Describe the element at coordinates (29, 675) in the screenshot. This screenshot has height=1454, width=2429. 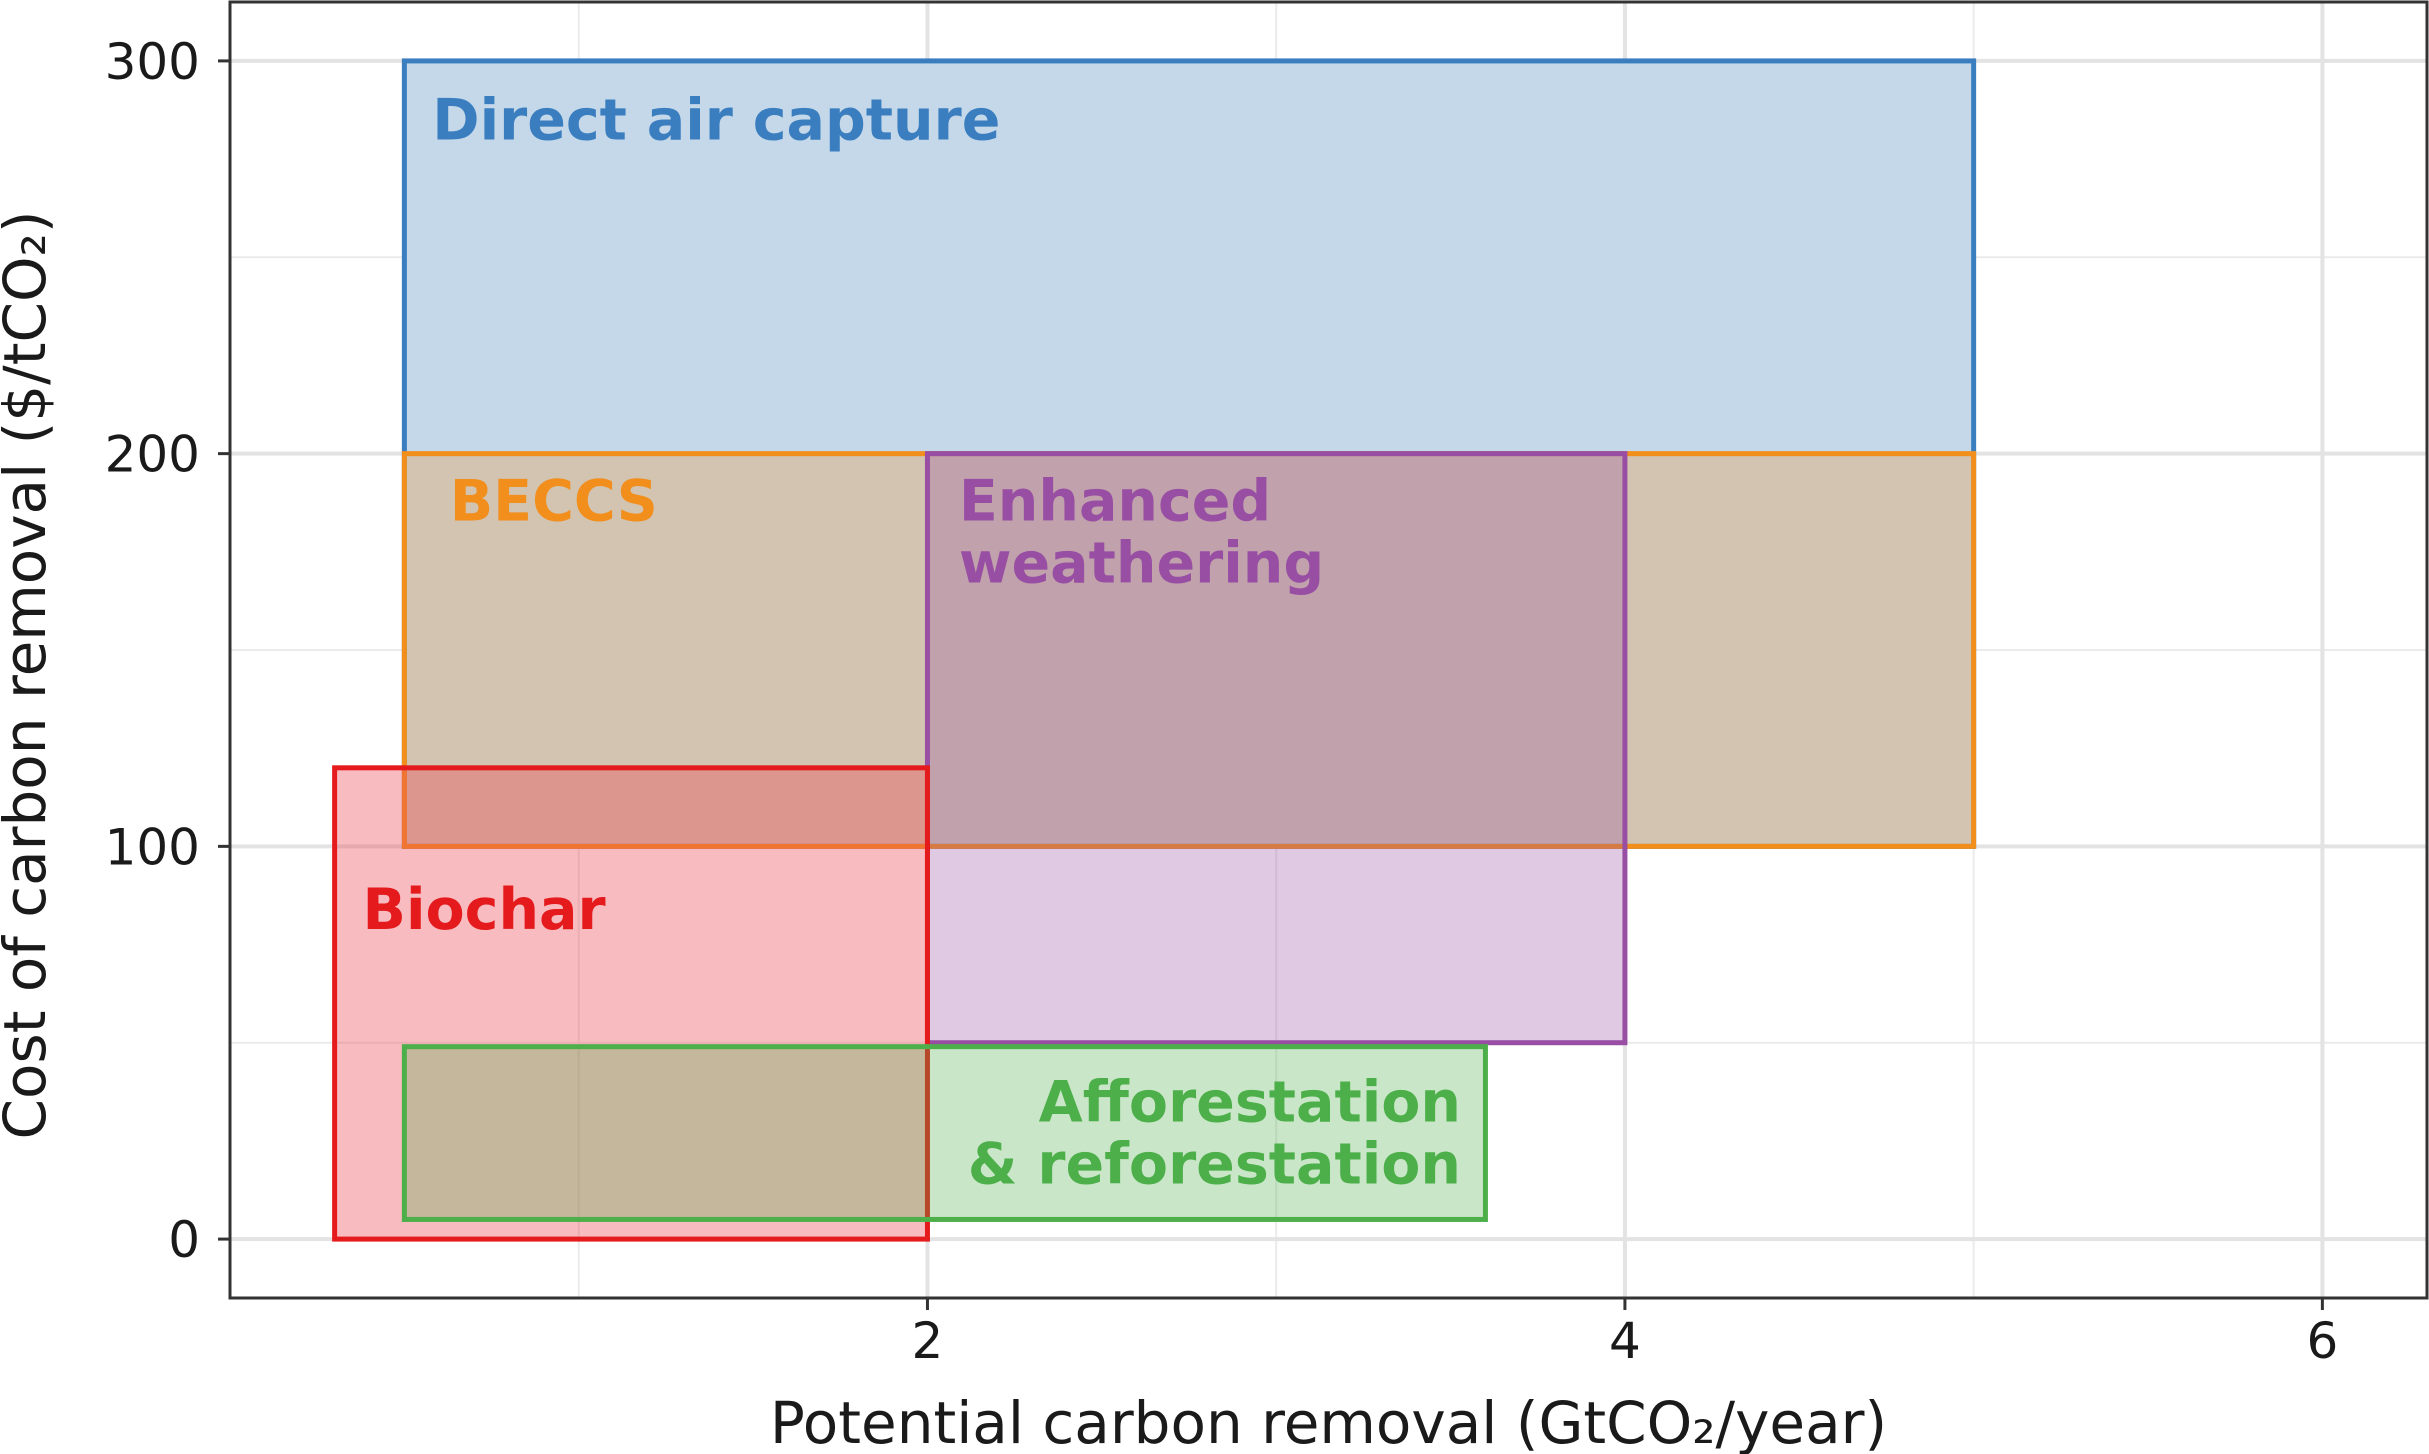
I see `y-axis-title: Cost of carbon removal ($/tCO₂)` at that location.